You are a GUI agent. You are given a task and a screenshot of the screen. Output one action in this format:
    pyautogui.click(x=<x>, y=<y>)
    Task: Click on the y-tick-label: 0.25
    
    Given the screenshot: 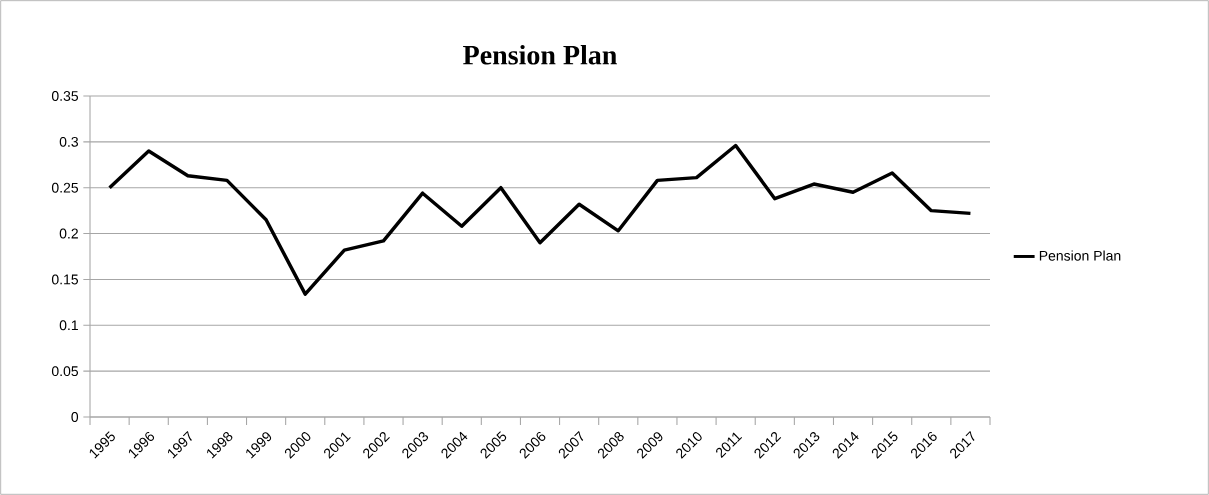 What is the action you would take?
    pyautogui.click(x=65, y=187)
    